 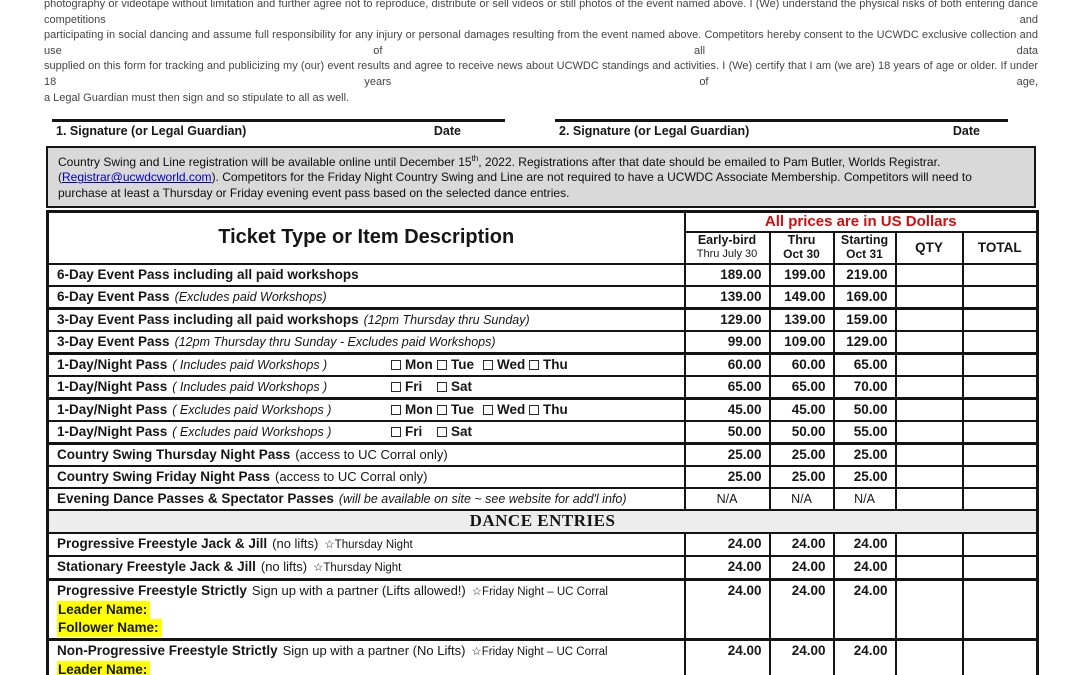 What do you see at coordinates (542, 521) in the screenshot?
I see `section-row: DANCE ENTRIES` at bounding box center [542, 521].